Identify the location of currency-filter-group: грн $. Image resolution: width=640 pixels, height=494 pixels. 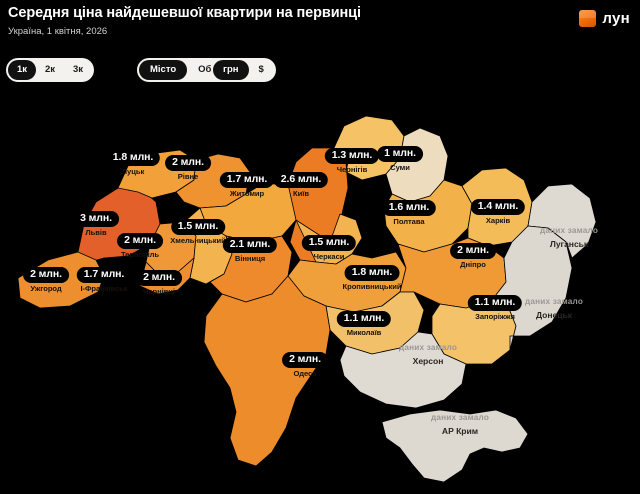
(243, 70).